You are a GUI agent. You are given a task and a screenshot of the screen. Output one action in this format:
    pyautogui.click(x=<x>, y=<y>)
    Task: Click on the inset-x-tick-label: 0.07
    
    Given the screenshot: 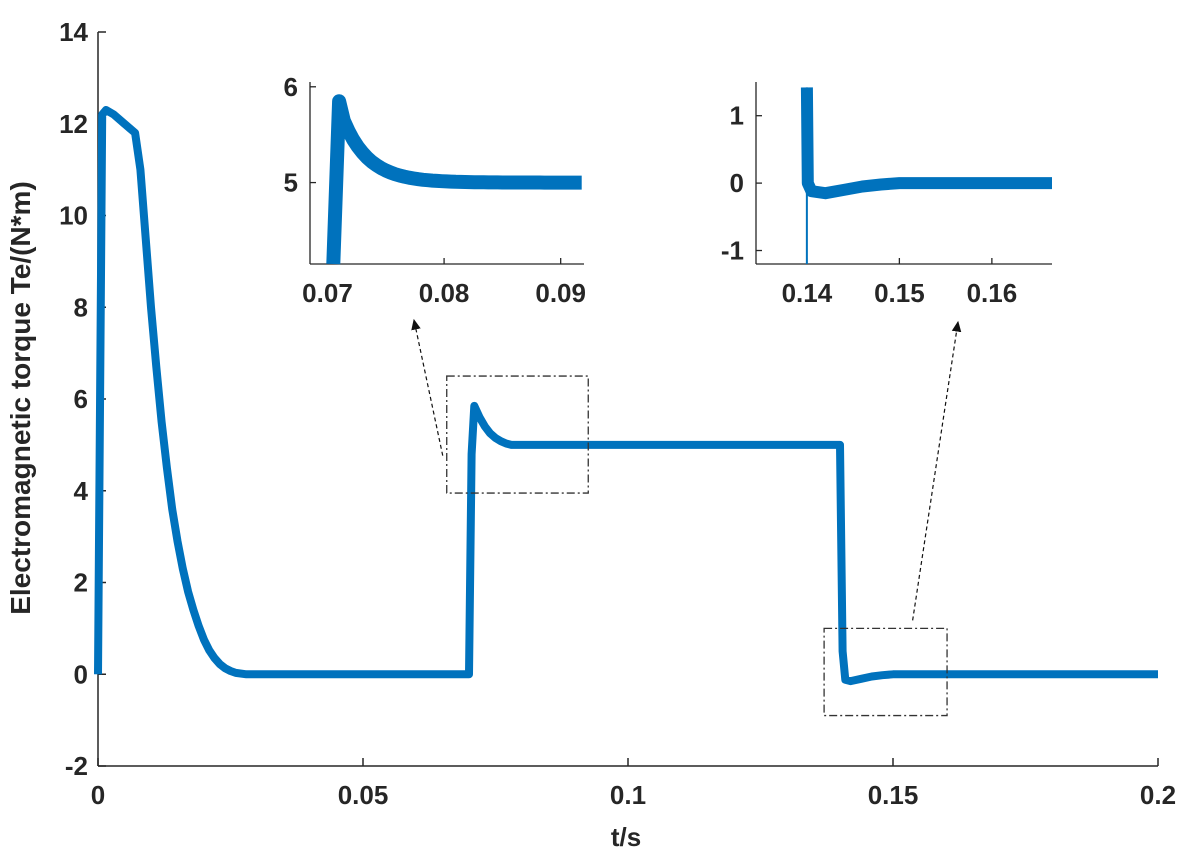 What is the action you would take?
    pyautogui.click(x=327, y=293)
    